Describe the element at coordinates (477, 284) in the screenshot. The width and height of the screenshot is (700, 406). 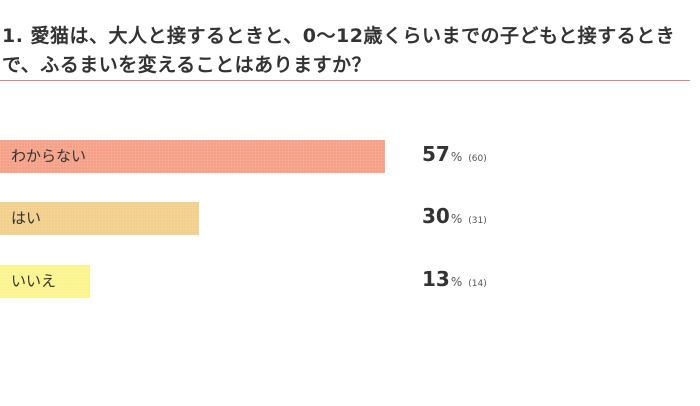
I see `response-count: (14)` at that location.